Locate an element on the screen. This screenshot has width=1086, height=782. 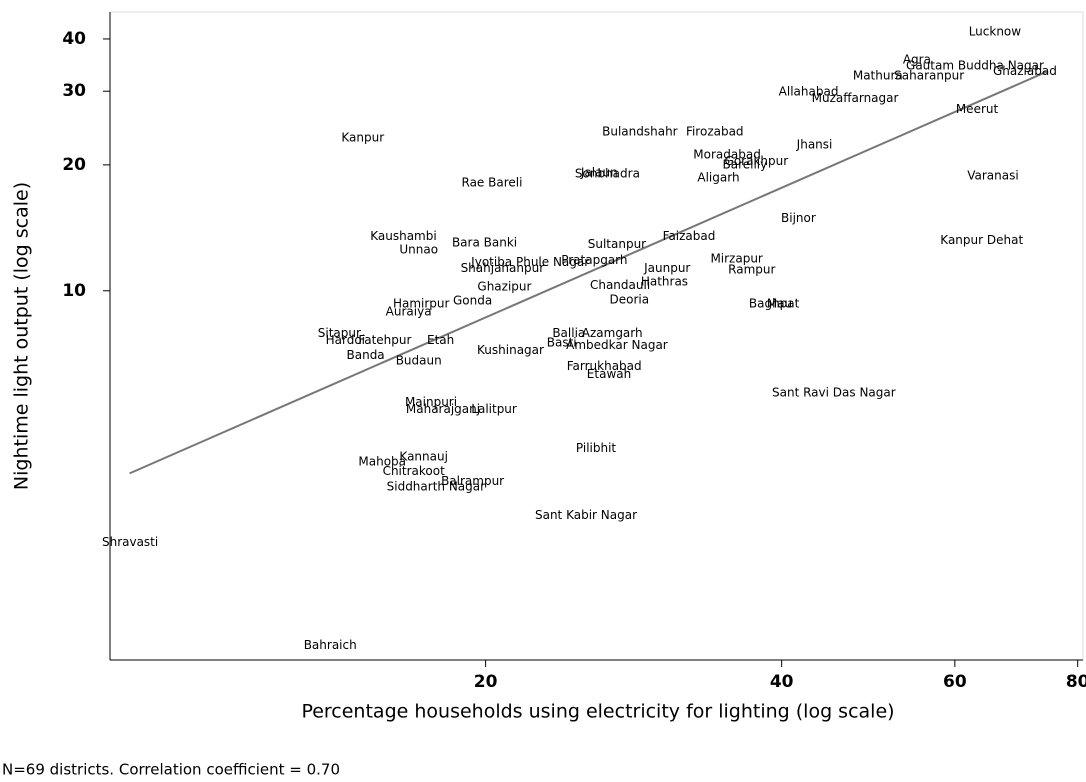
x-tick-label: 60 is located at coordinates (955, 682).